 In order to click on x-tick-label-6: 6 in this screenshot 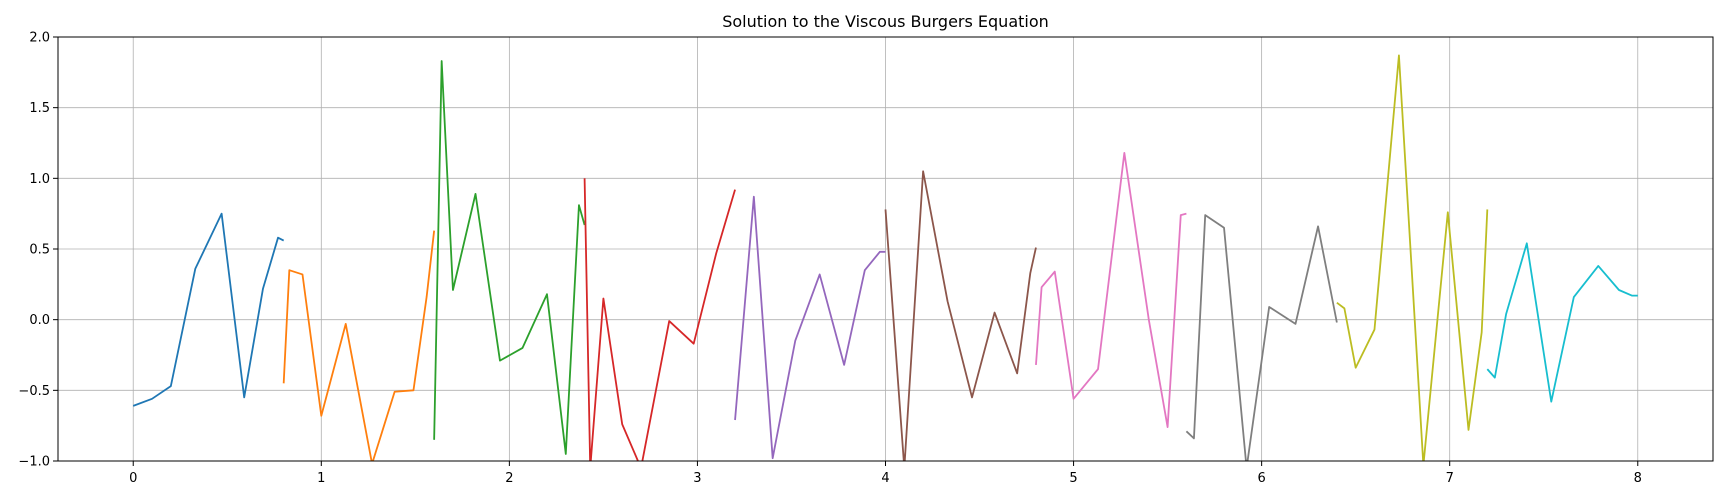, I will do `click(1261, 478)`.